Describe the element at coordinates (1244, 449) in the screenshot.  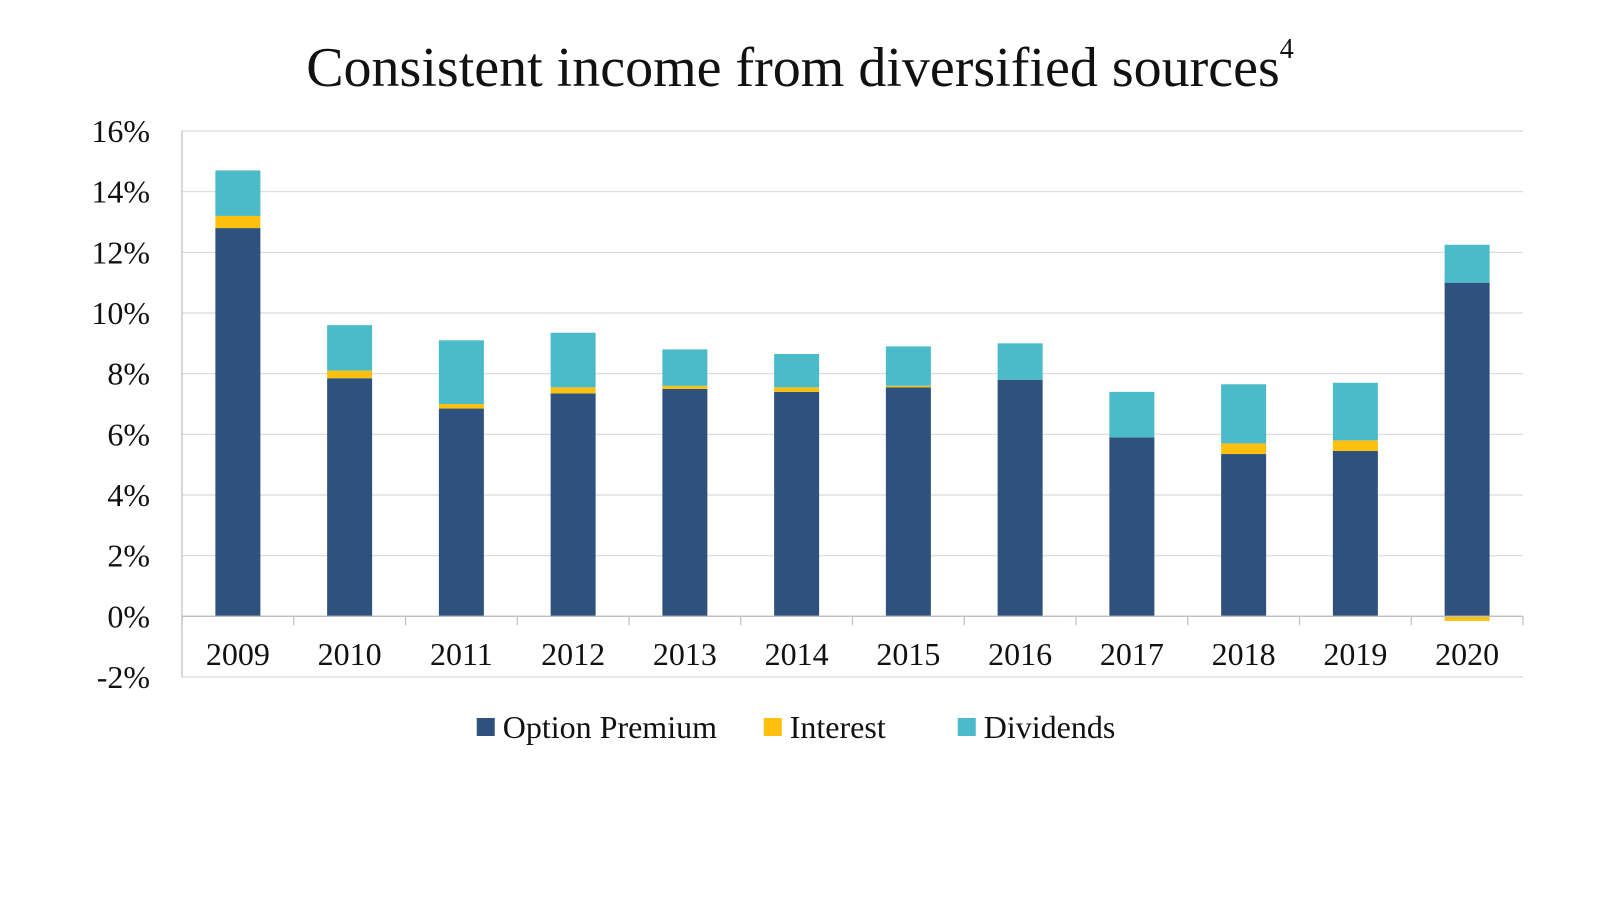
I see `bar-interest-2018` at that location.